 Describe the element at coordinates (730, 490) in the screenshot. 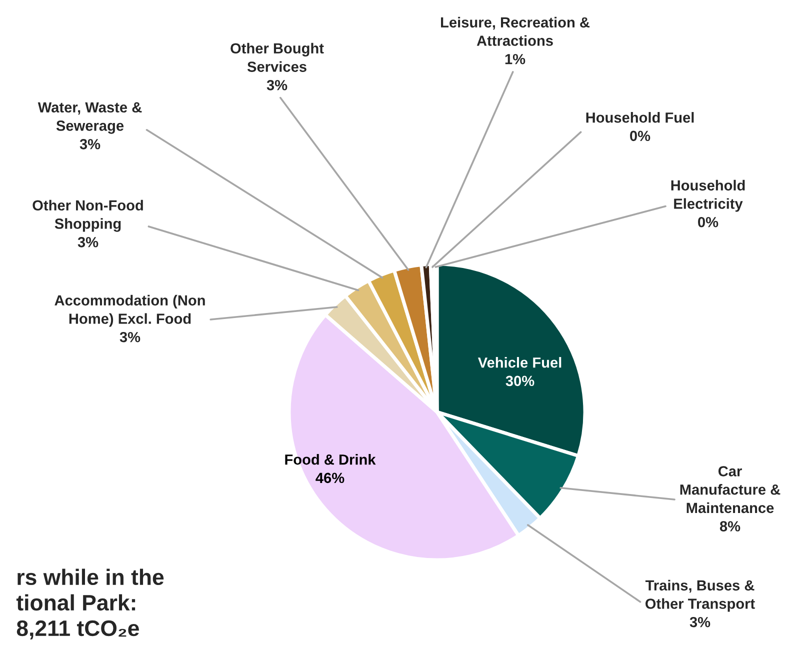

I see `slice-label: Car Manufacture & Maintenance` at that location.